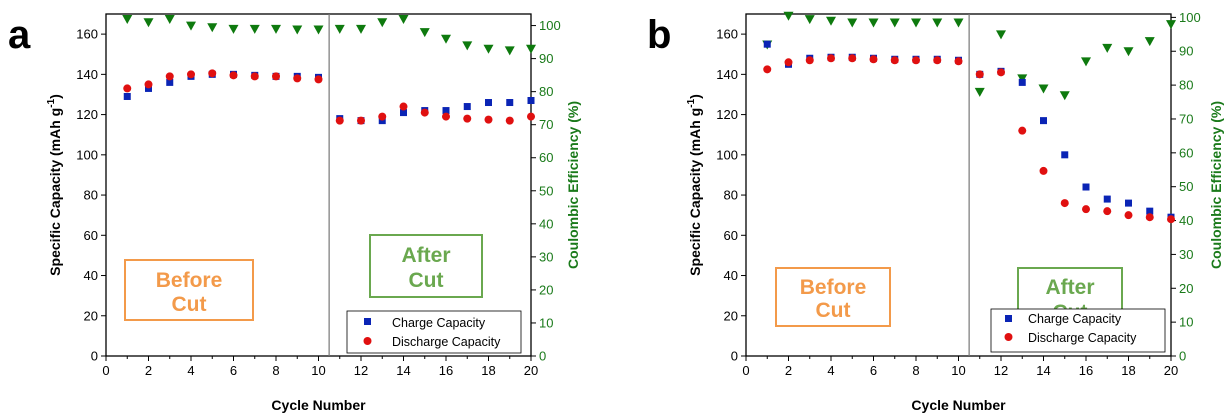 The width and height of the screenshot is (1231, 416). Describe the element at coordinates (542, 356) in the screenshot. I see `y2-tick-label: 0` at that location.